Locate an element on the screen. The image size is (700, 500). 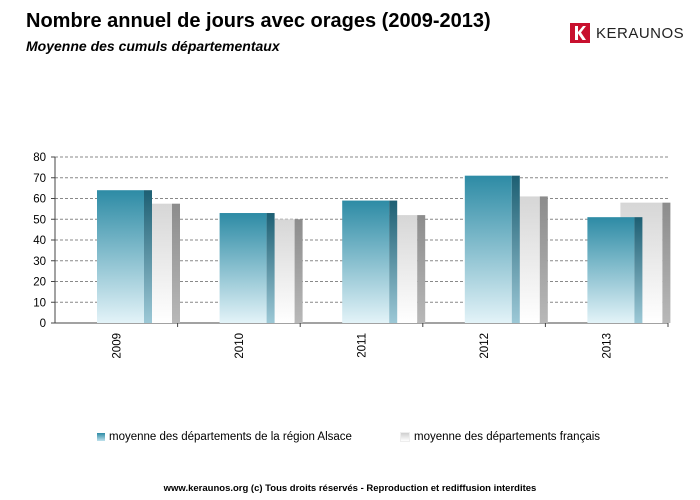
x-tick-label: 2011 is located at coordinates (363, 345).